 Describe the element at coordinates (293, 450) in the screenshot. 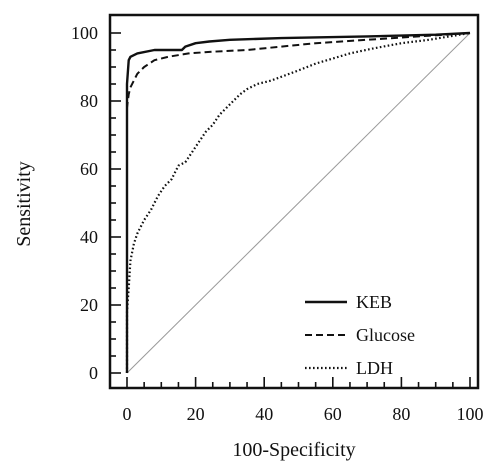

I see `x-axis-title: 100-Specificity` at that location.